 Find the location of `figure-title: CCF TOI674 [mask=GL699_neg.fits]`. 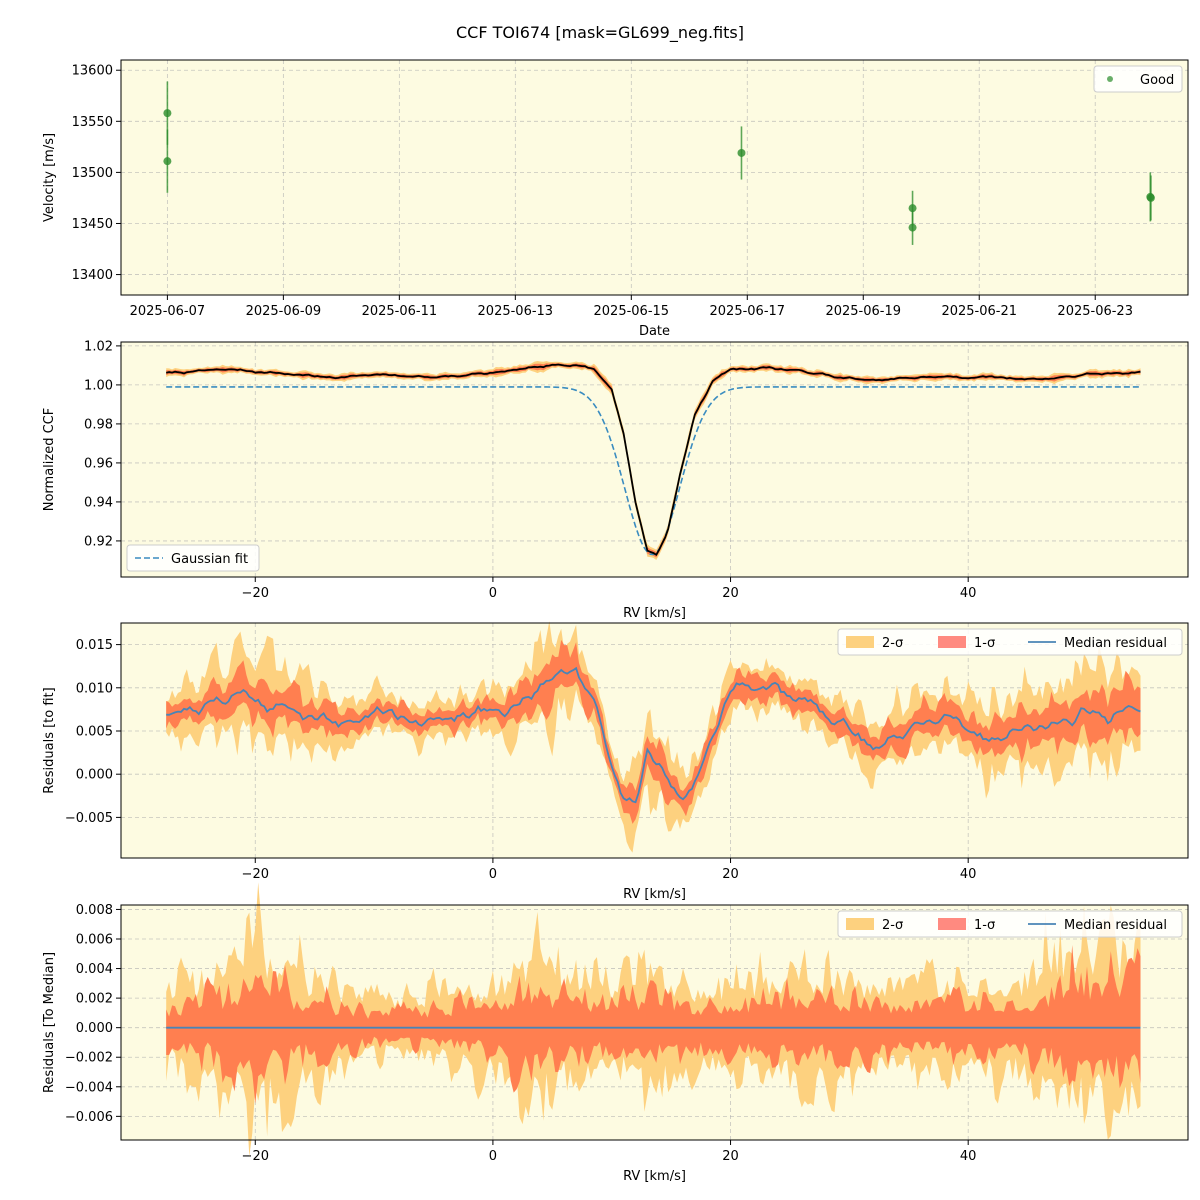

figure-title: CCF TOI674 [mask=GL699_neg.fits] is located at coordinates (600, 33).